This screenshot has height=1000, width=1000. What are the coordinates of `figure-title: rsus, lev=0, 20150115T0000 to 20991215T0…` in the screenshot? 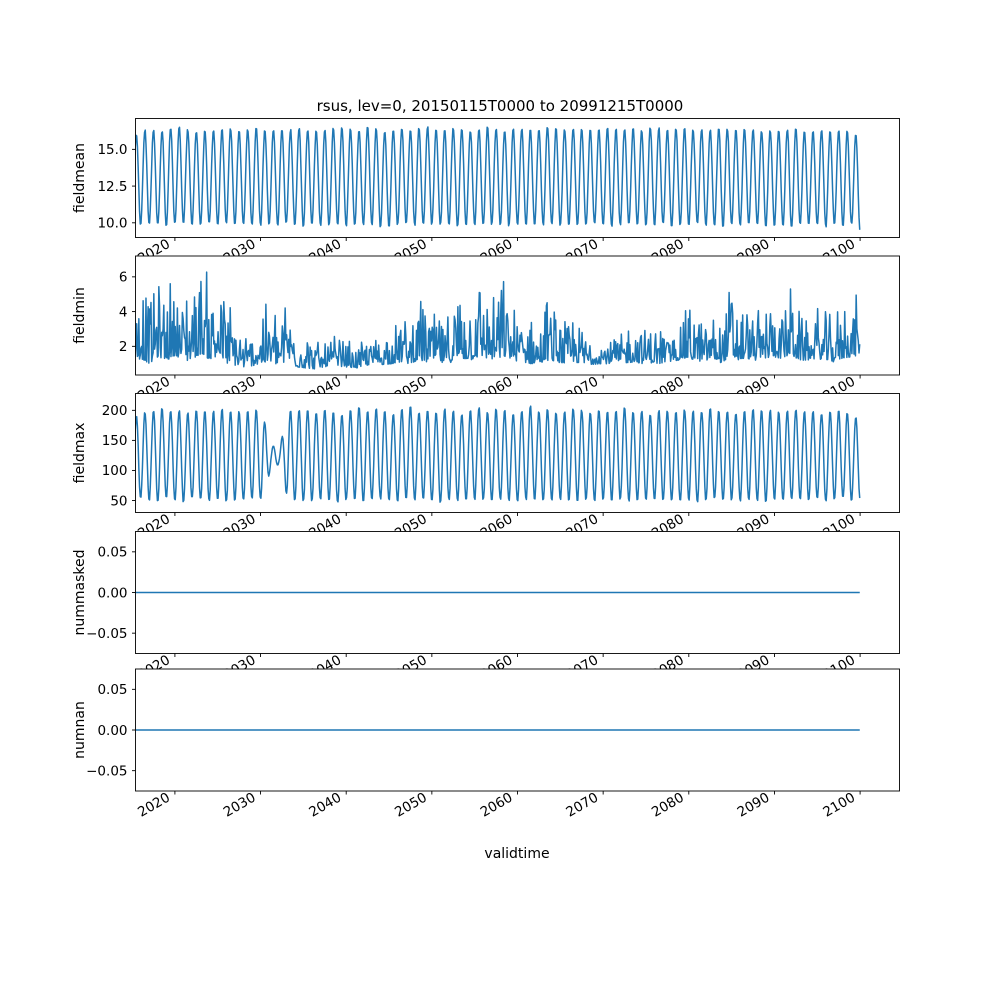 It's located at (500, 106).